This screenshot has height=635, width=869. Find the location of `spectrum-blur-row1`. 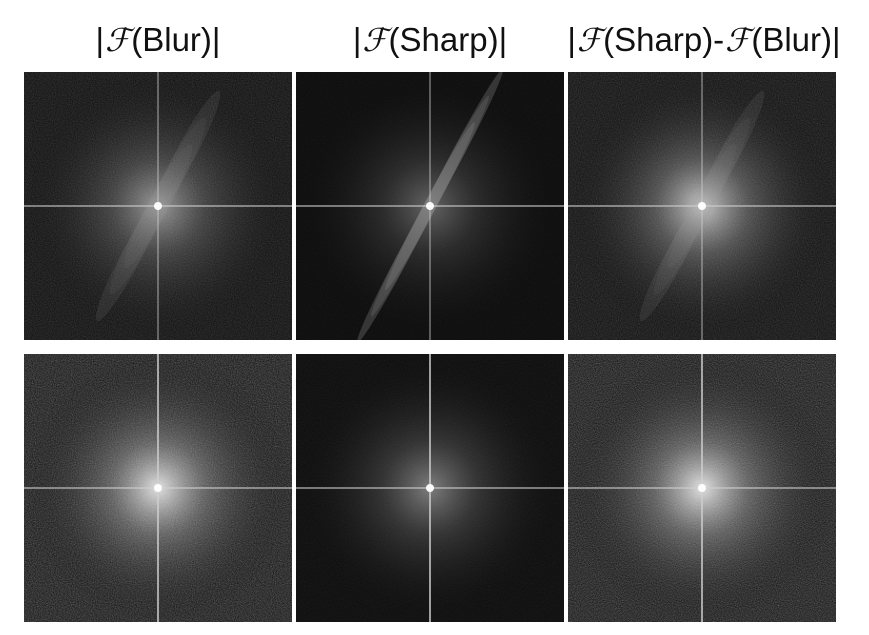

spectrum-blur-row1 is located at coordinates (158, 206).